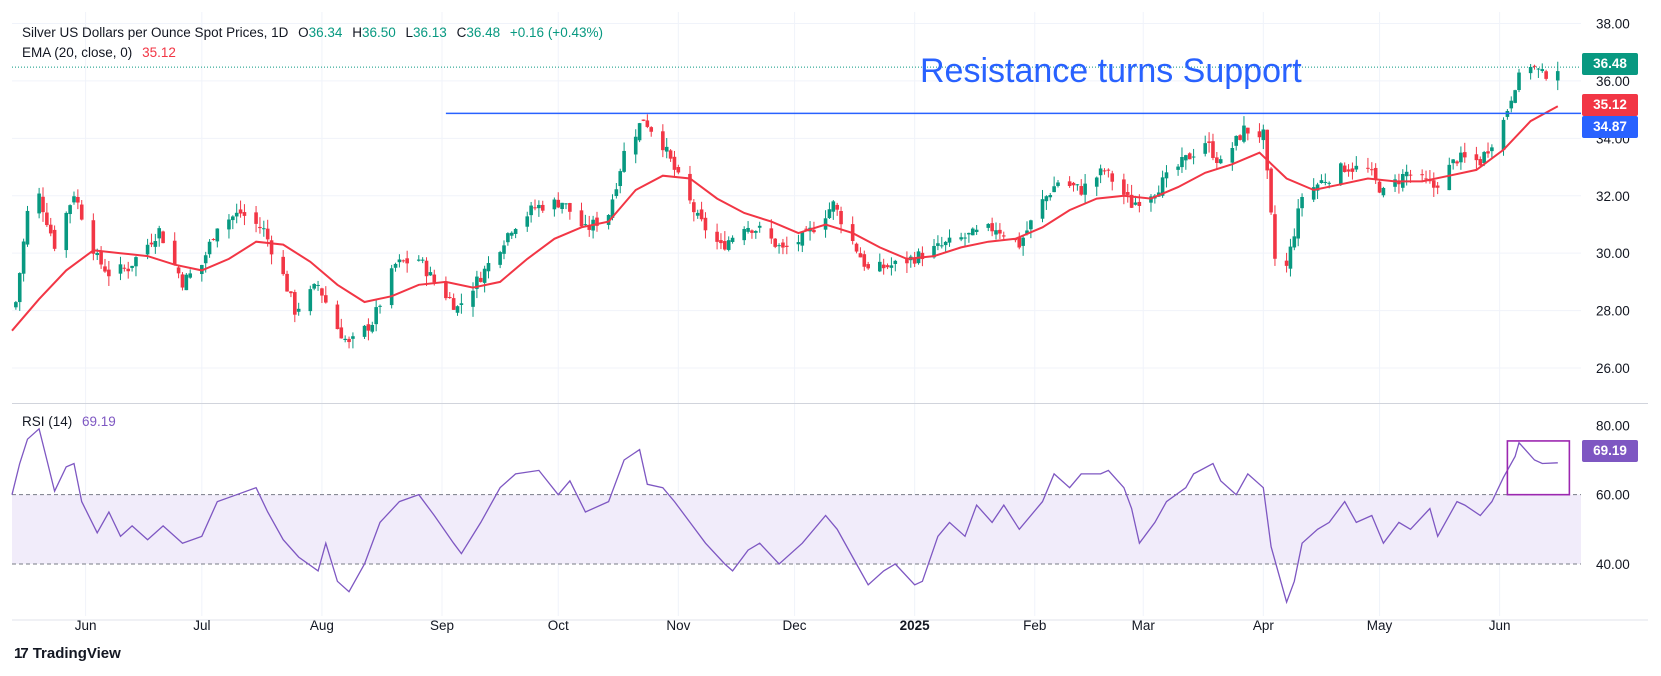 The image size is (1661, 676). I want to click on time-tick-label: Nov, so click(678, 625).